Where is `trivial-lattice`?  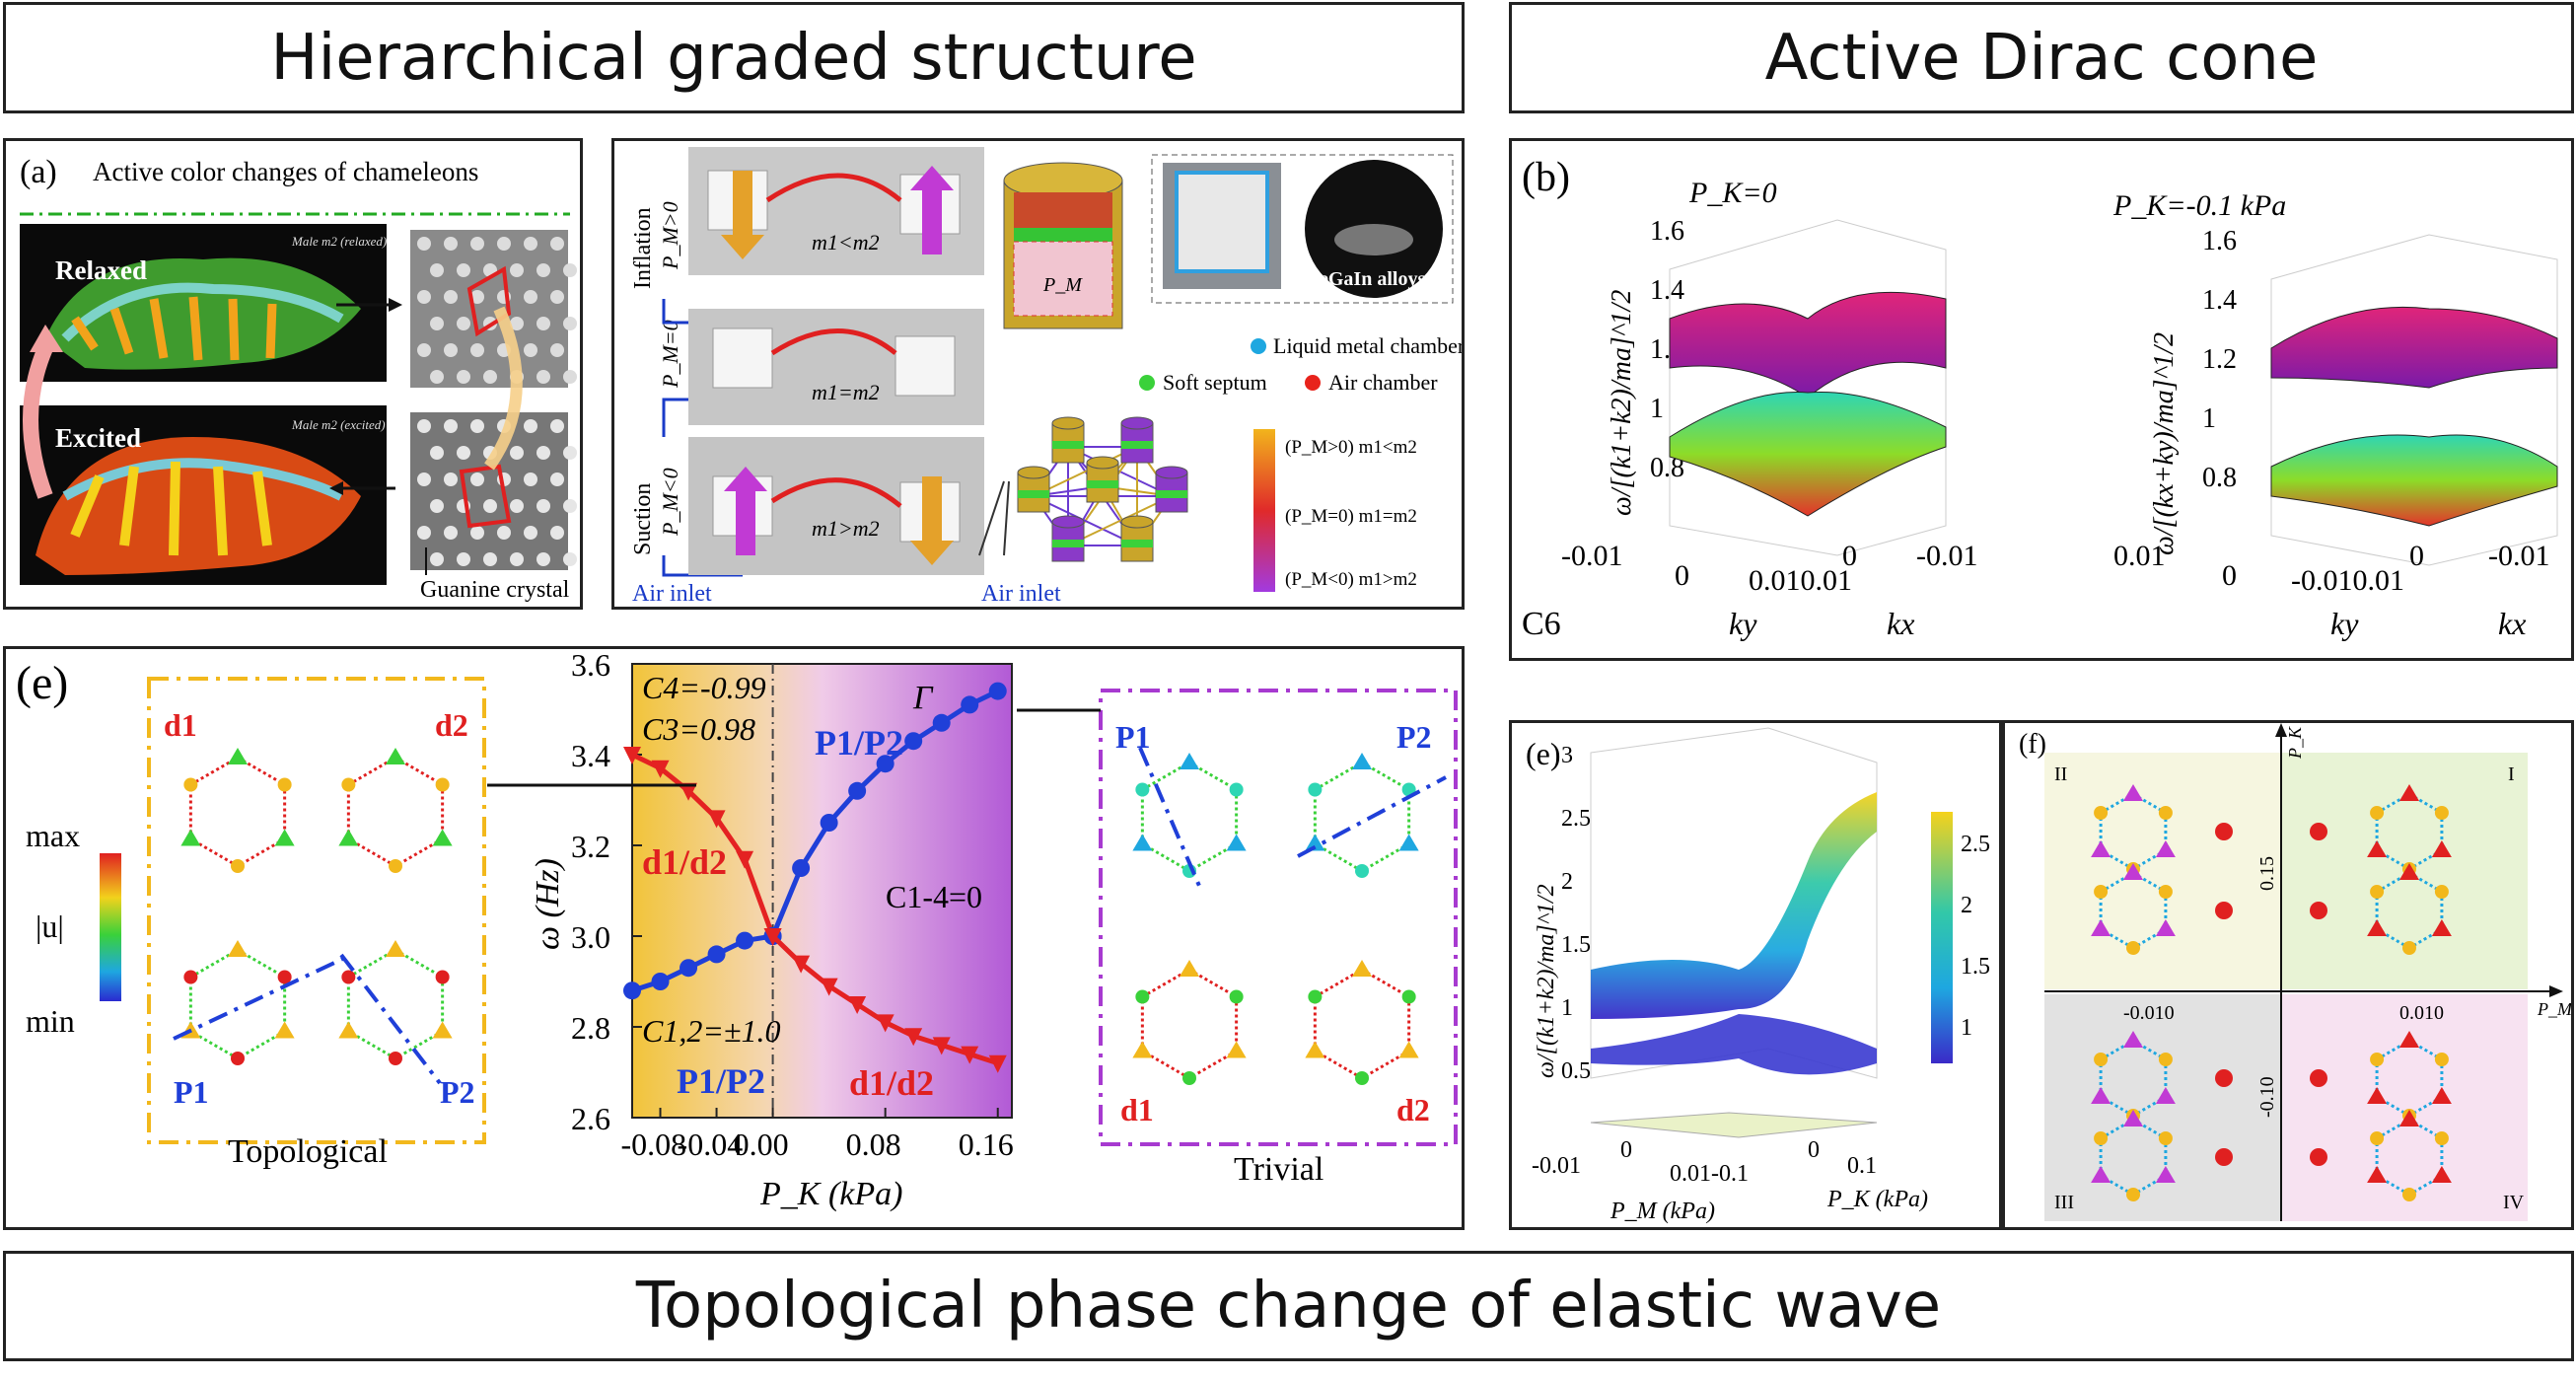 trivial-lattice is located at coordinates (1276, 919).